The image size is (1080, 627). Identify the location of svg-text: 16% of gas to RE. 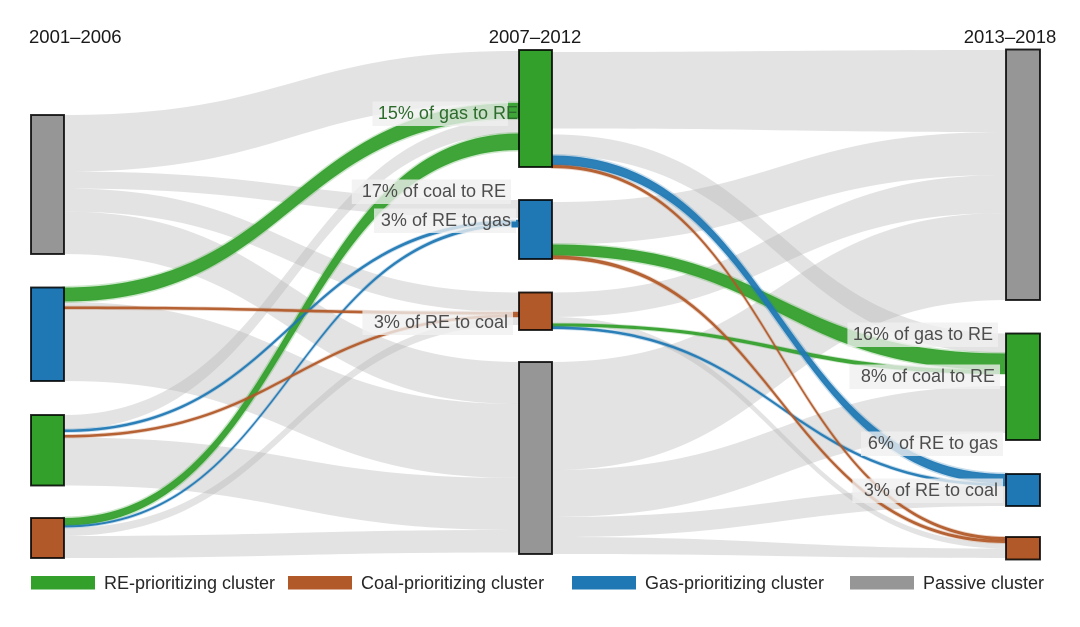
(923, 334).